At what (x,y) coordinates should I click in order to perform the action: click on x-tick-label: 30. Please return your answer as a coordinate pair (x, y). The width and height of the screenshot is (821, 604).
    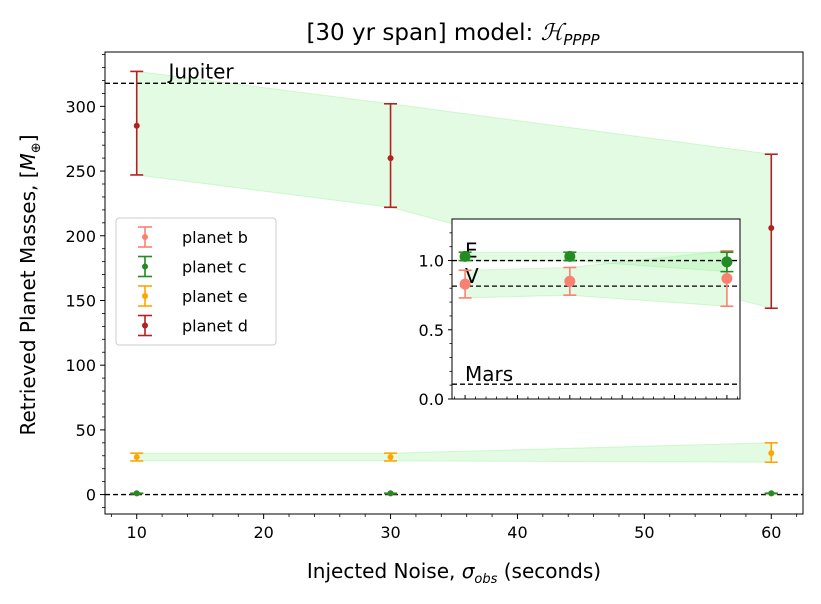
    Looking at the image, I should click on (390, 532).